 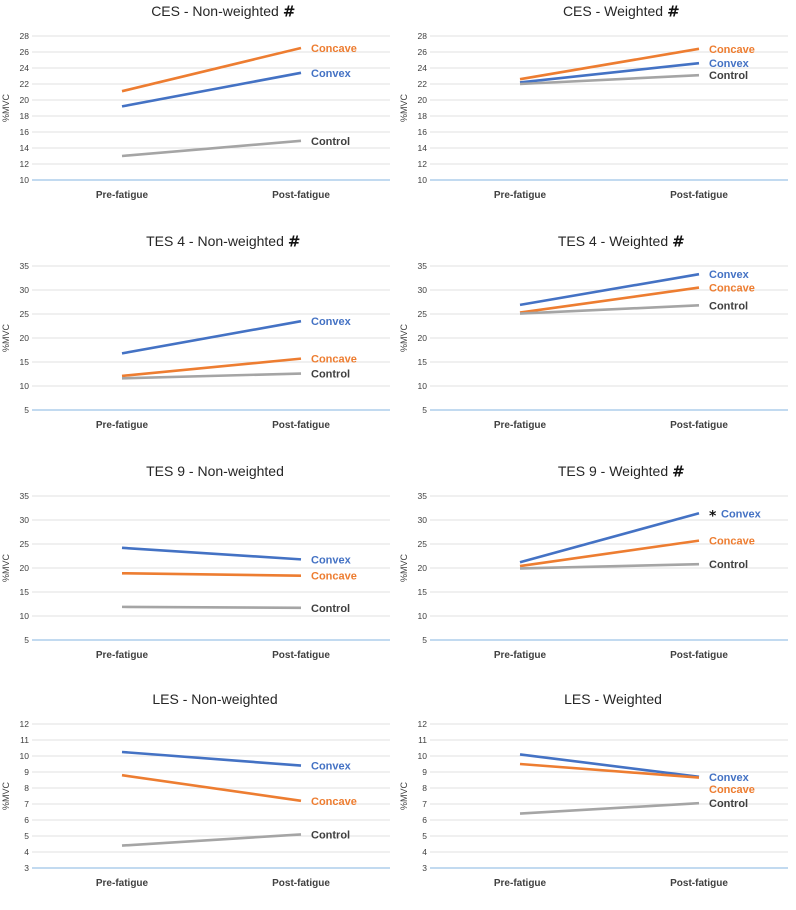 What do you see at coordinates (25, 724) in the screenshot?
I see `y-tick-label: 12` at bounding box center [25, 724].